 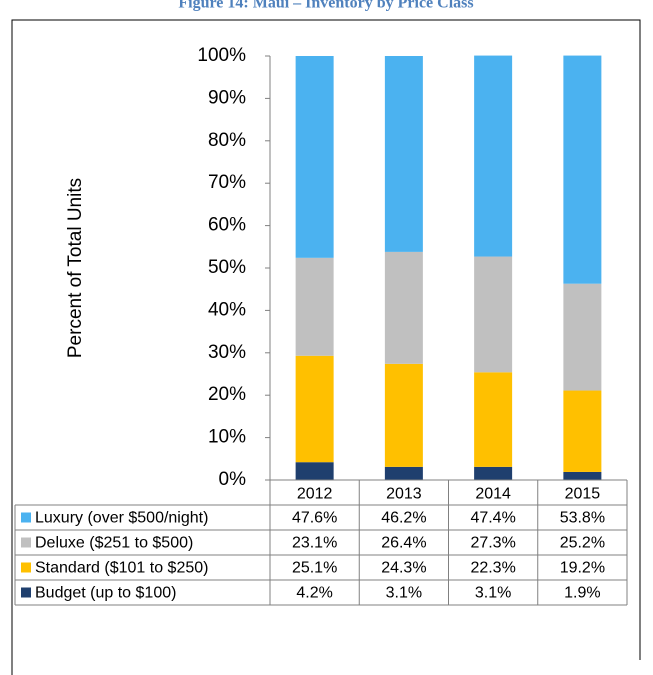 I want to click on data-label: 24.3%, so click(x=403, y=568).